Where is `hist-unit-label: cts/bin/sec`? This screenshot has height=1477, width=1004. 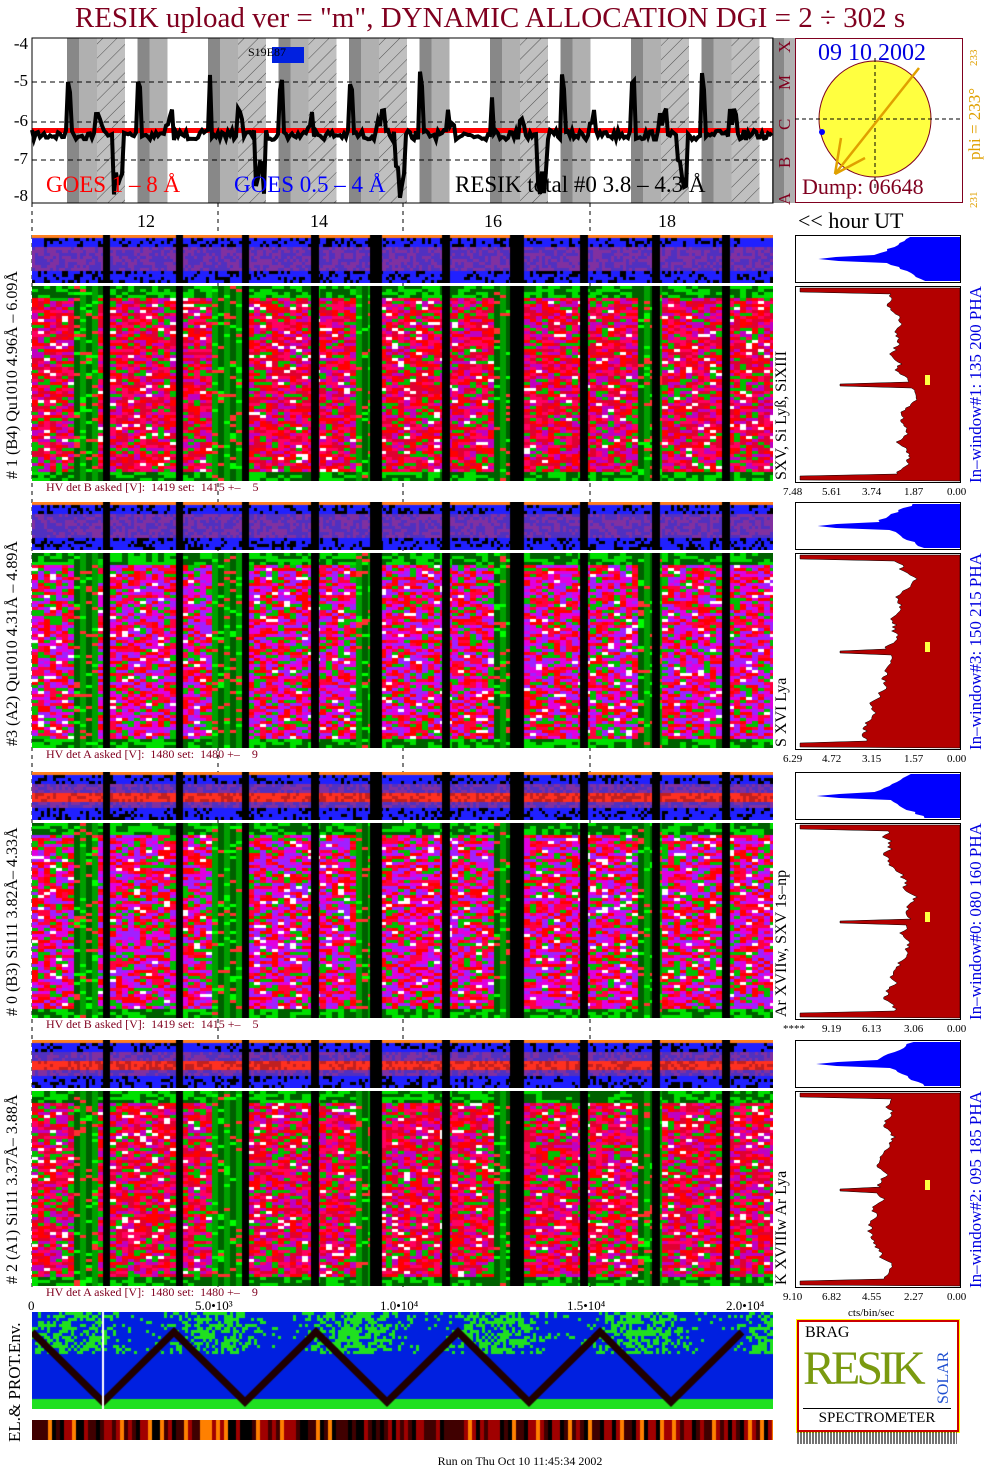
hist-unit-label: cts/bin/sec is located at coordinates (871, 1313).